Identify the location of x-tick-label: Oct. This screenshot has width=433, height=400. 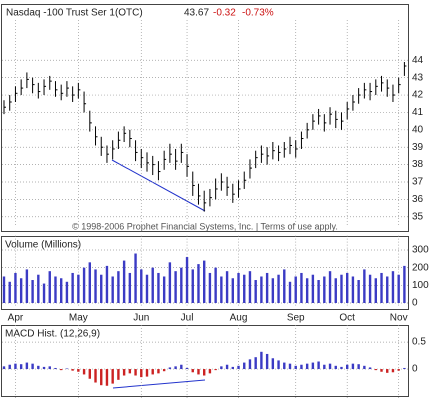
(347, 318).